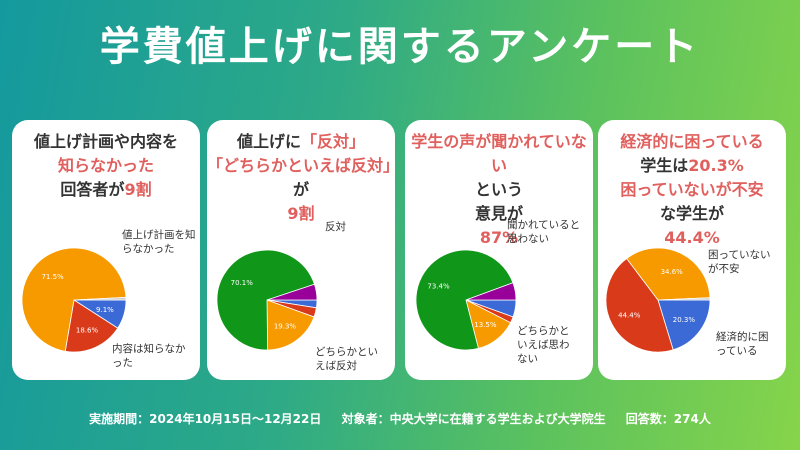  Describe the element at coordinates (742, 344) in the screenshot. I see `pie-label: 経済的に困っている` at that location.